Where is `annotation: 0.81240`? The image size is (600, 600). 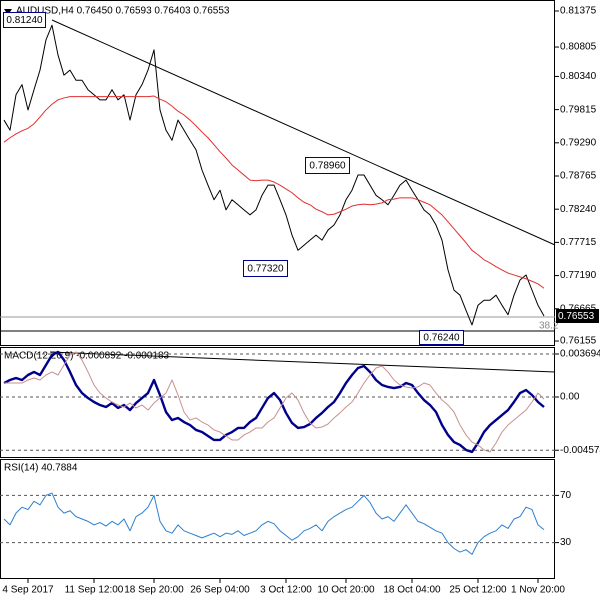
annotation: 0.81240 is located at coordinates (24, 20).